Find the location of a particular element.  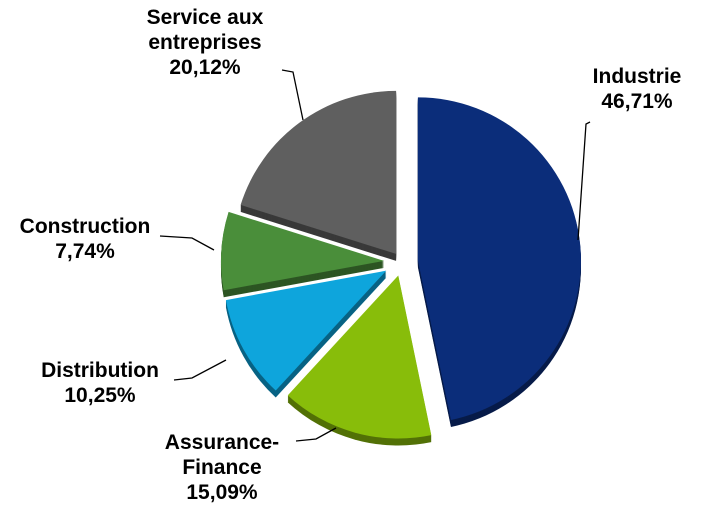

category-label: Construction is located at coordinates (85, 226).